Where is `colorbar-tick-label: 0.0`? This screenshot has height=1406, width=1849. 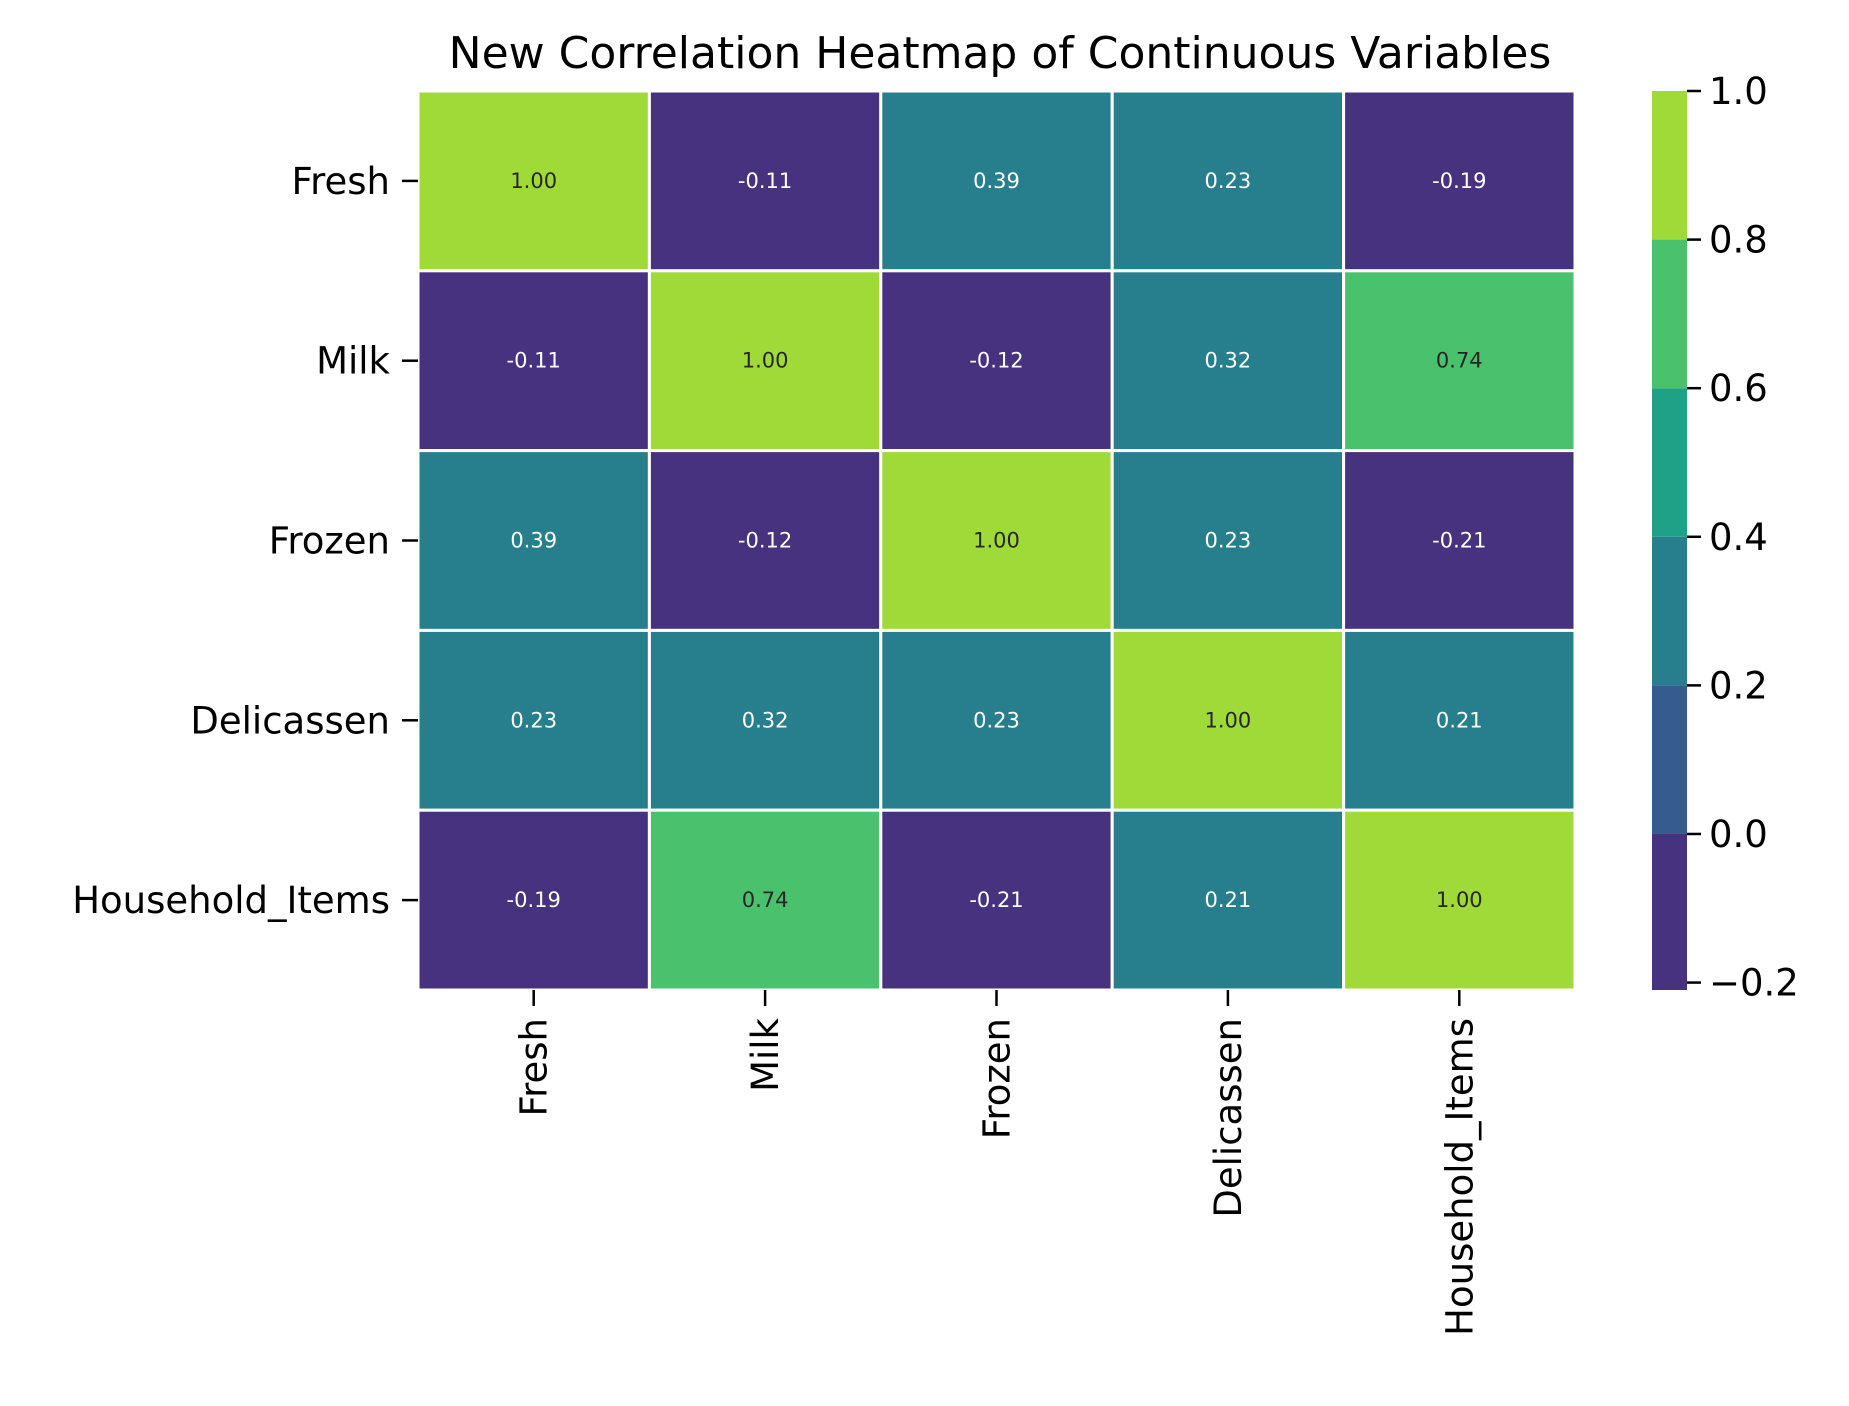 colorbar-tick-label: 0.0 is located at coordinates (1738, 834).